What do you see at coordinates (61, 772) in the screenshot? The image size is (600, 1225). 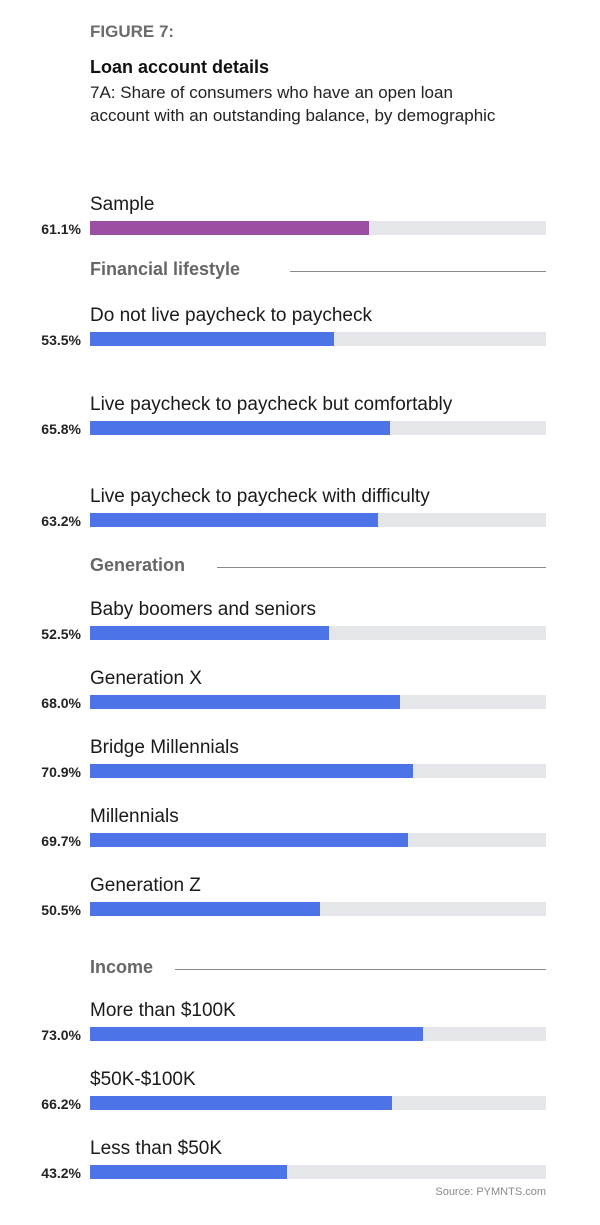 I see `value-label: 70.9%` at bounding box center [61, 772].